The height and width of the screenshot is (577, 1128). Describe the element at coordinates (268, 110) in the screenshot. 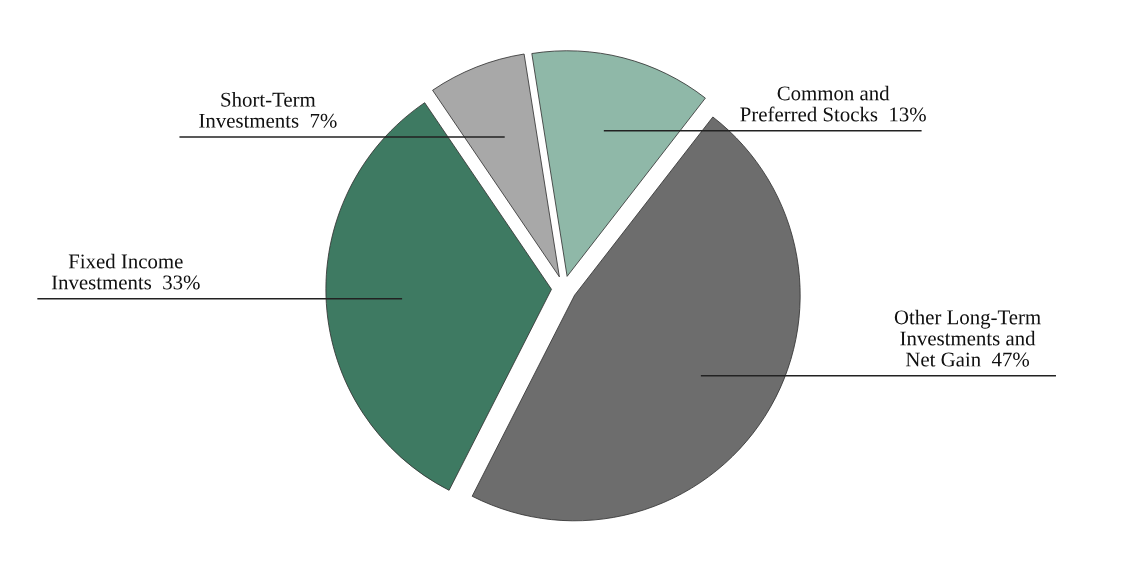

I see `slice-label: Short-Term Investments 7%` at that location.